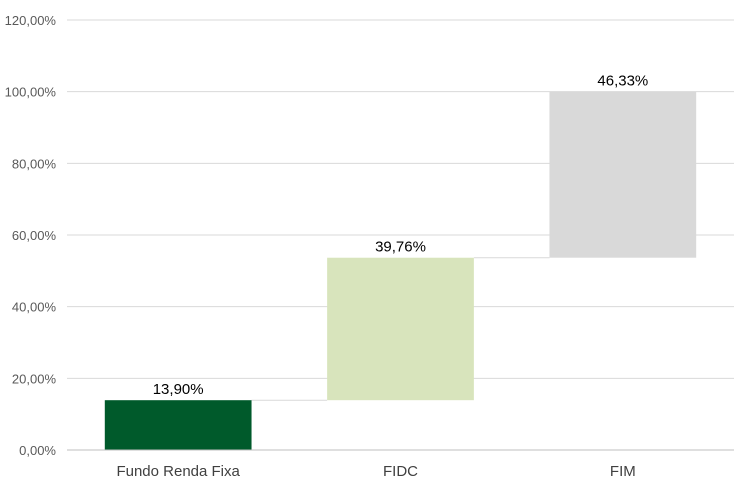 This screenshot has height=481, width=734. What do you see at coordinates (37, 450) in the screenshot?
I see `y-tick-label: 0,00%` at bounding box center [37, 450].